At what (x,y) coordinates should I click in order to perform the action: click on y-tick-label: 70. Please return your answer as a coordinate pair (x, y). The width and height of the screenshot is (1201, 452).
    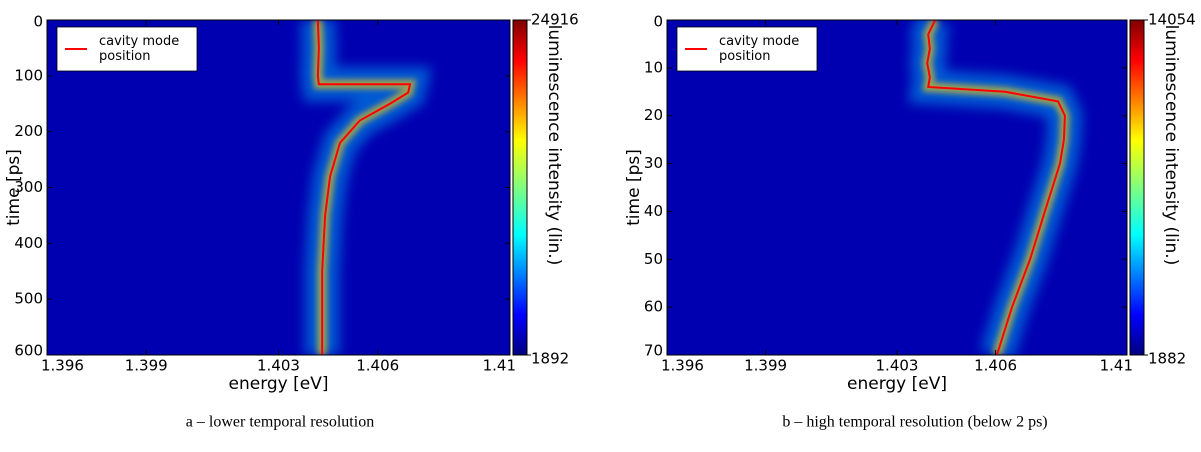
    Looking at the image, I should click on (653, 351).